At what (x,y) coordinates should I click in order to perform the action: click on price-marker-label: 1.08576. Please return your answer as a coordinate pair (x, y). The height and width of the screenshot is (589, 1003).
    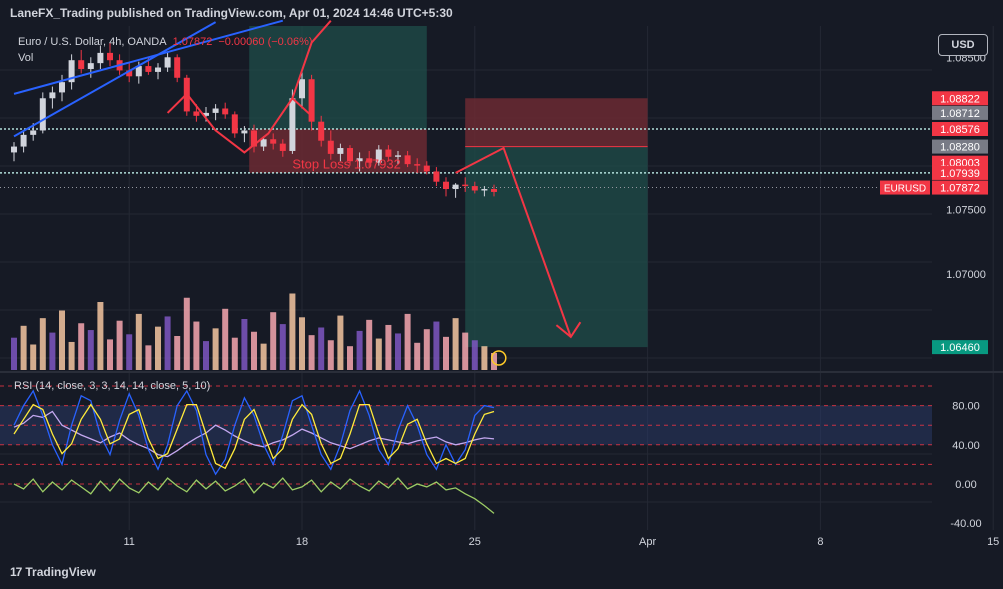
    Looking at the image, I should click on (960, 130).